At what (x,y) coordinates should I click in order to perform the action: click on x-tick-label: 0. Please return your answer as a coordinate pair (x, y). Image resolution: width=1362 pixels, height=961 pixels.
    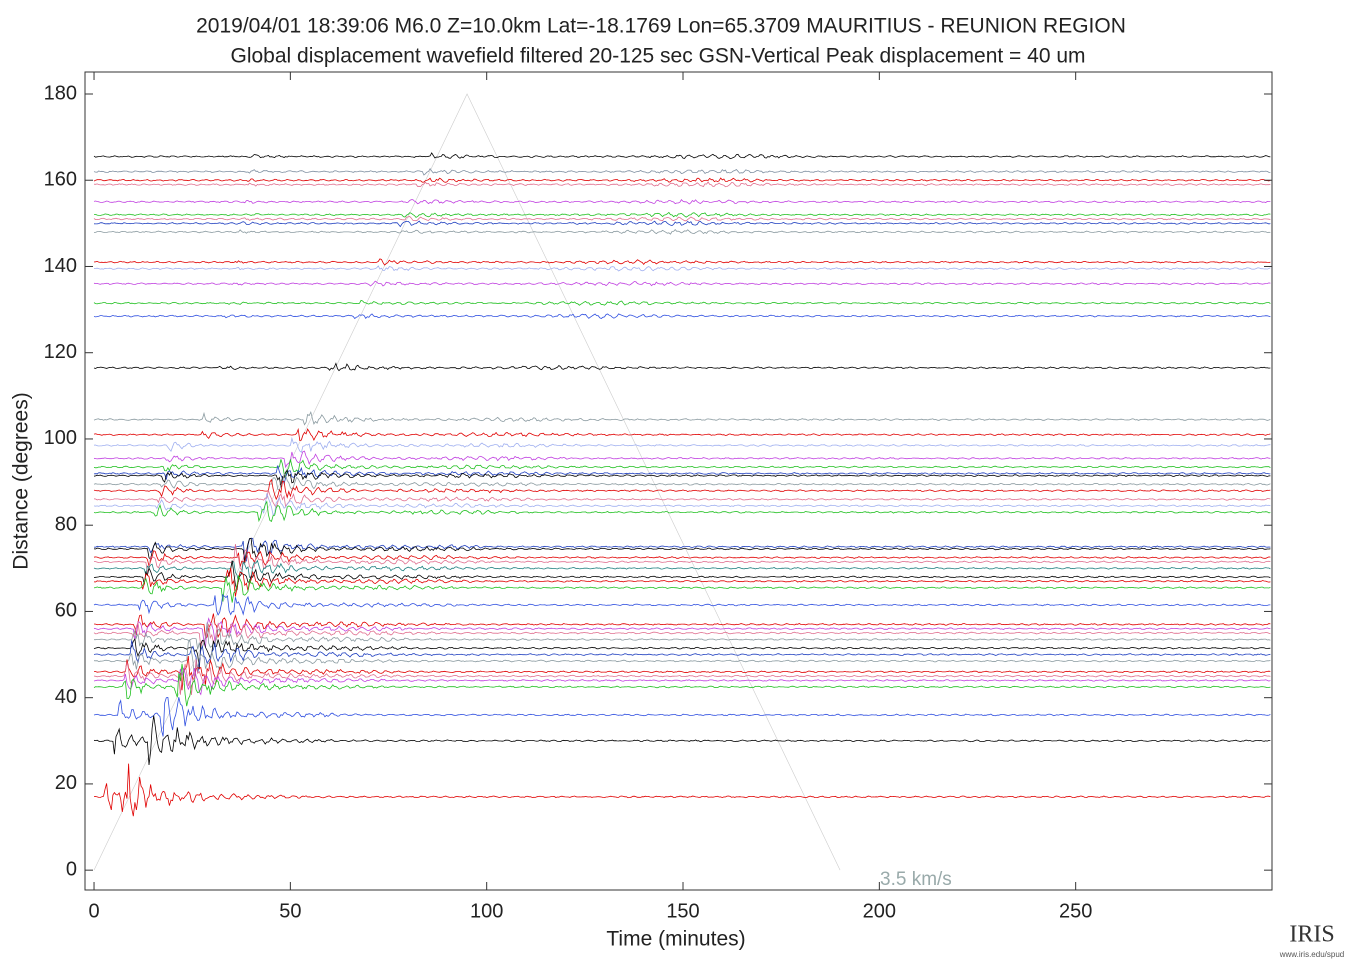
    Looking at the image, I should click on (93, 911).